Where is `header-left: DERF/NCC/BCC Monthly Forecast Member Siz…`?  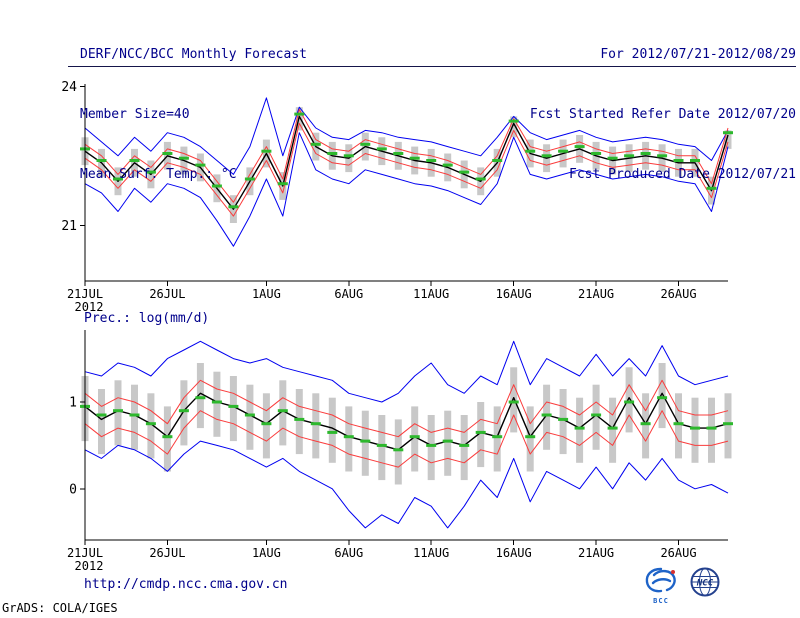
header-left: DERF/NCC/BCC Monthly Forecast Member Siz… is located at coordinates (193, 115).